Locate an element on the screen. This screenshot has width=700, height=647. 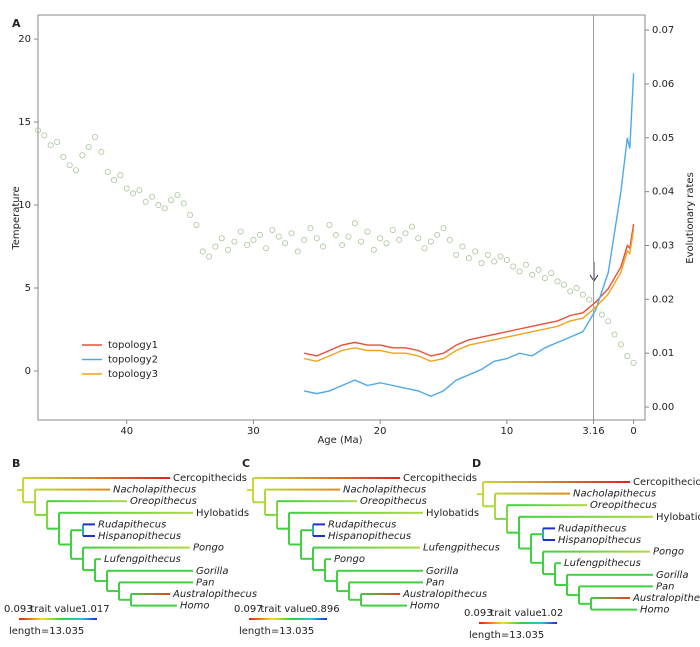
legend-label: topology2 is located at coordinates (133, 360).